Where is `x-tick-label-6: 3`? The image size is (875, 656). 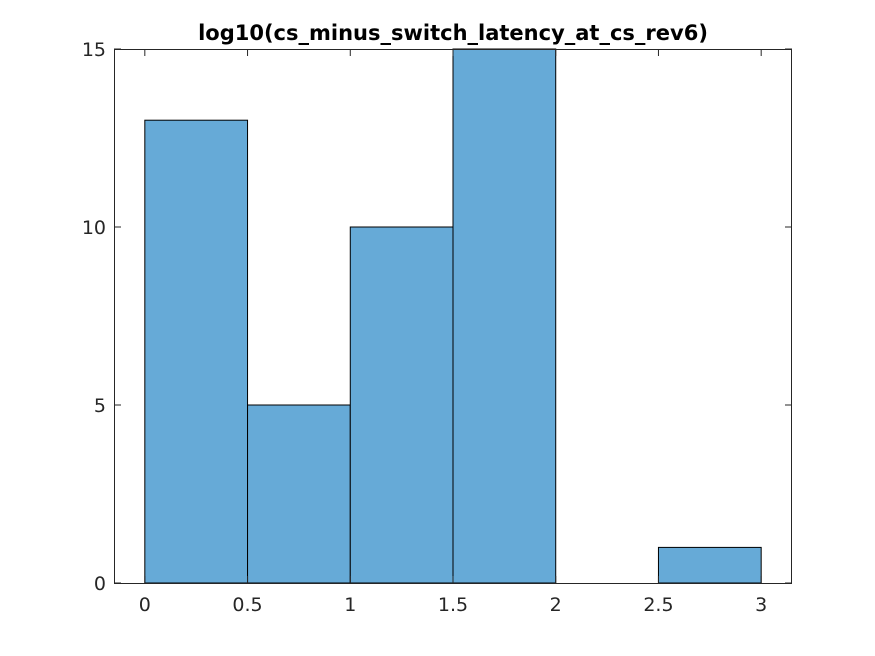
x-tick-label-6: 3 is located at coordinates (761, 605).